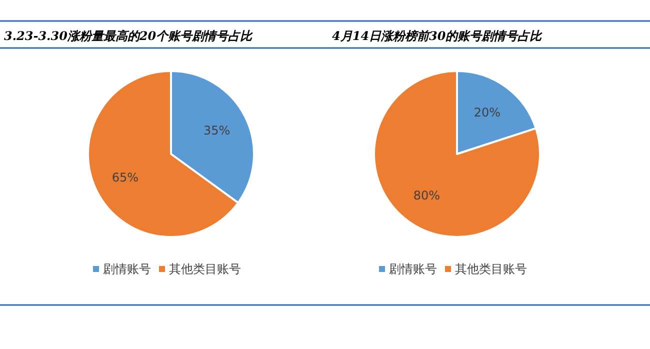 The width and height of the screenshot is (650, 349). What do you see at coordinates (426, 195) in the screenshot?
I see `data-label: 80%` at bounding box center [426, 195].